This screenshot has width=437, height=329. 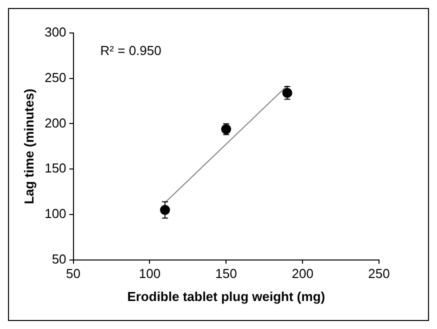 What do you see at coordinates (55, 32) in the screenshot?
I see `y-tick-label: 300` at bounding box center [55, 32].